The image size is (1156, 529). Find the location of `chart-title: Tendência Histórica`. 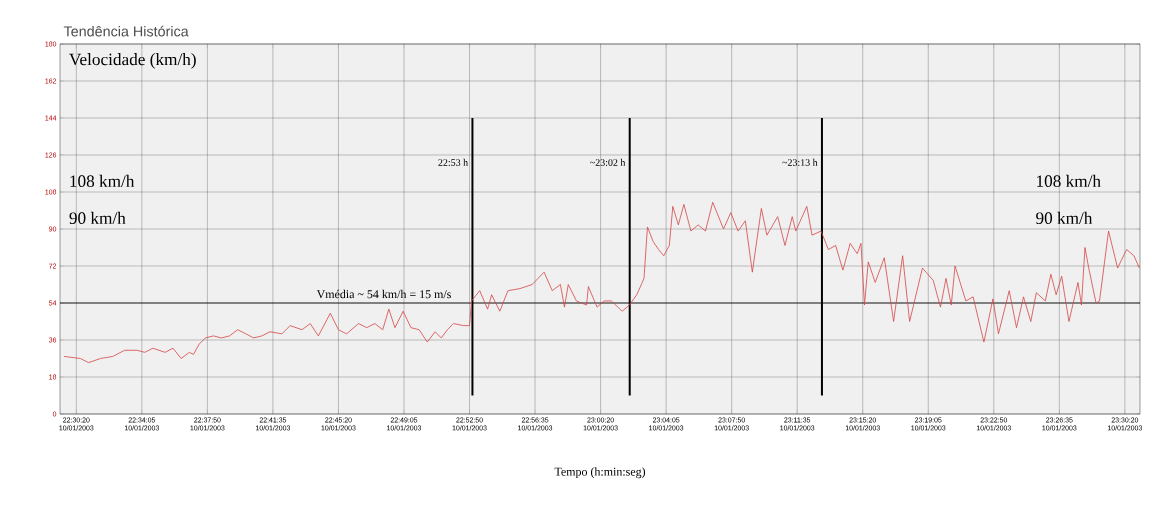

chart-title: Tendência Histórica is located at coordinates (126, 31).